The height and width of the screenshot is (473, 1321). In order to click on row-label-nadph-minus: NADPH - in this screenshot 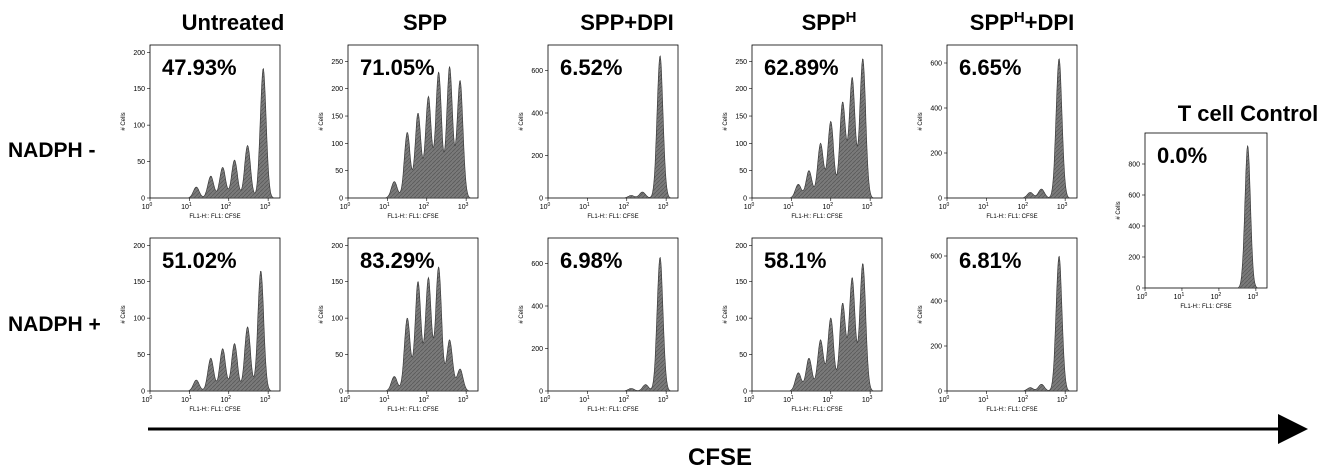, I will do `click(52, 150)`.